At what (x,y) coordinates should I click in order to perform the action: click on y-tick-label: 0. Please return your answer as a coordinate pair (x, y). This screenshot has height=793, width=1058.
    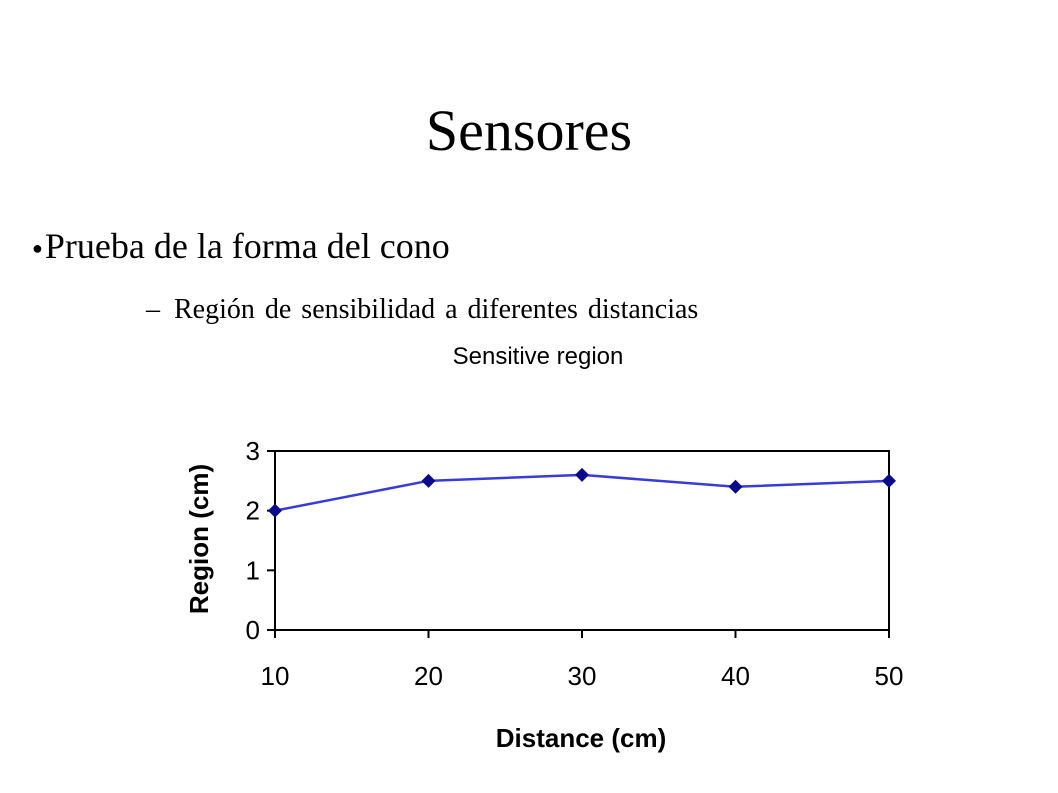
    Looking at the image, I should click on (253, 630).